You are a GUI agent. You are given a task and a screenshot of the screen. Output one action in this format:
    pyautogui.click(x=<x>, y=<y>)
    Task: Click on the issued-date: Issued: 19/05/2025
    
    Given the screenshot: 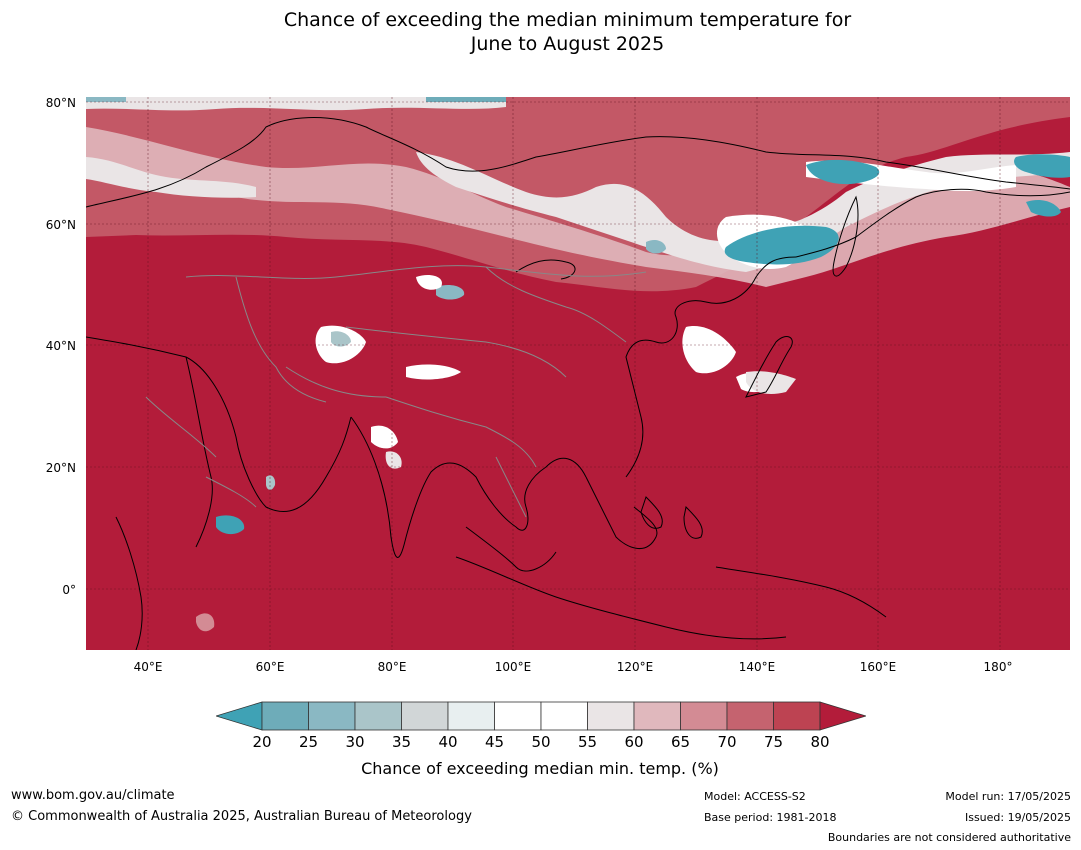 What is the action you would take?
    pyautogui.click(x=1017, y=817)
    